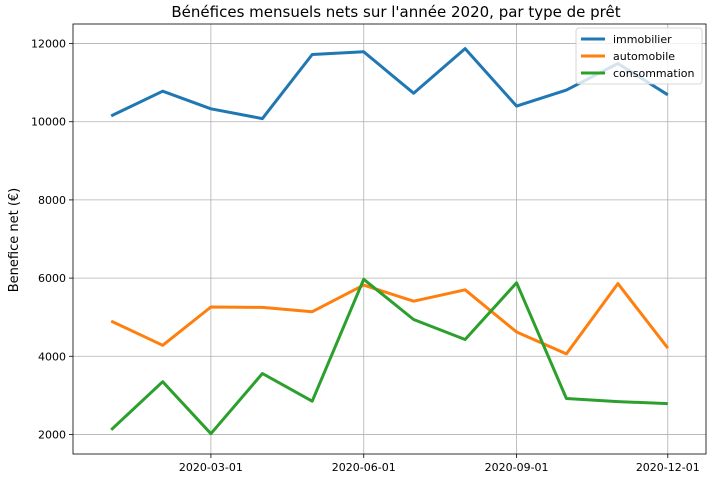 This screenshot has height=485, width=722. What do you see at coordinates (52, 434) in the screenshot?
I see `y-tick-label: 2000` at bounding box center [52, 434].